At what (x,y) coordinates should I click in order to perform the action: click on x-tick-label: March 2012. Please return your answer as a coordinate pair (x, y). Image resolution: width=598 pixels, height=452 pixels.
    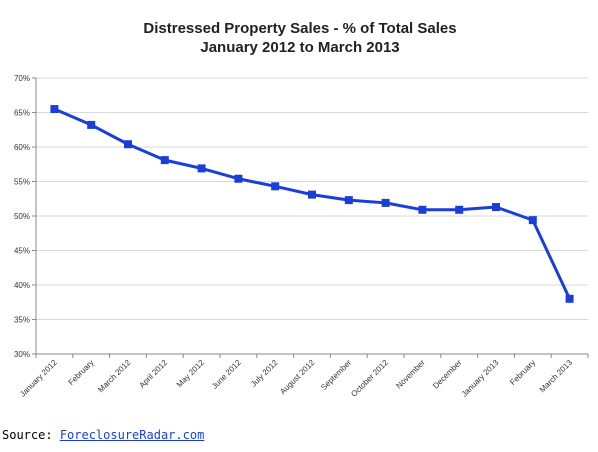
    Looking at the image, I should click on (114, 376).